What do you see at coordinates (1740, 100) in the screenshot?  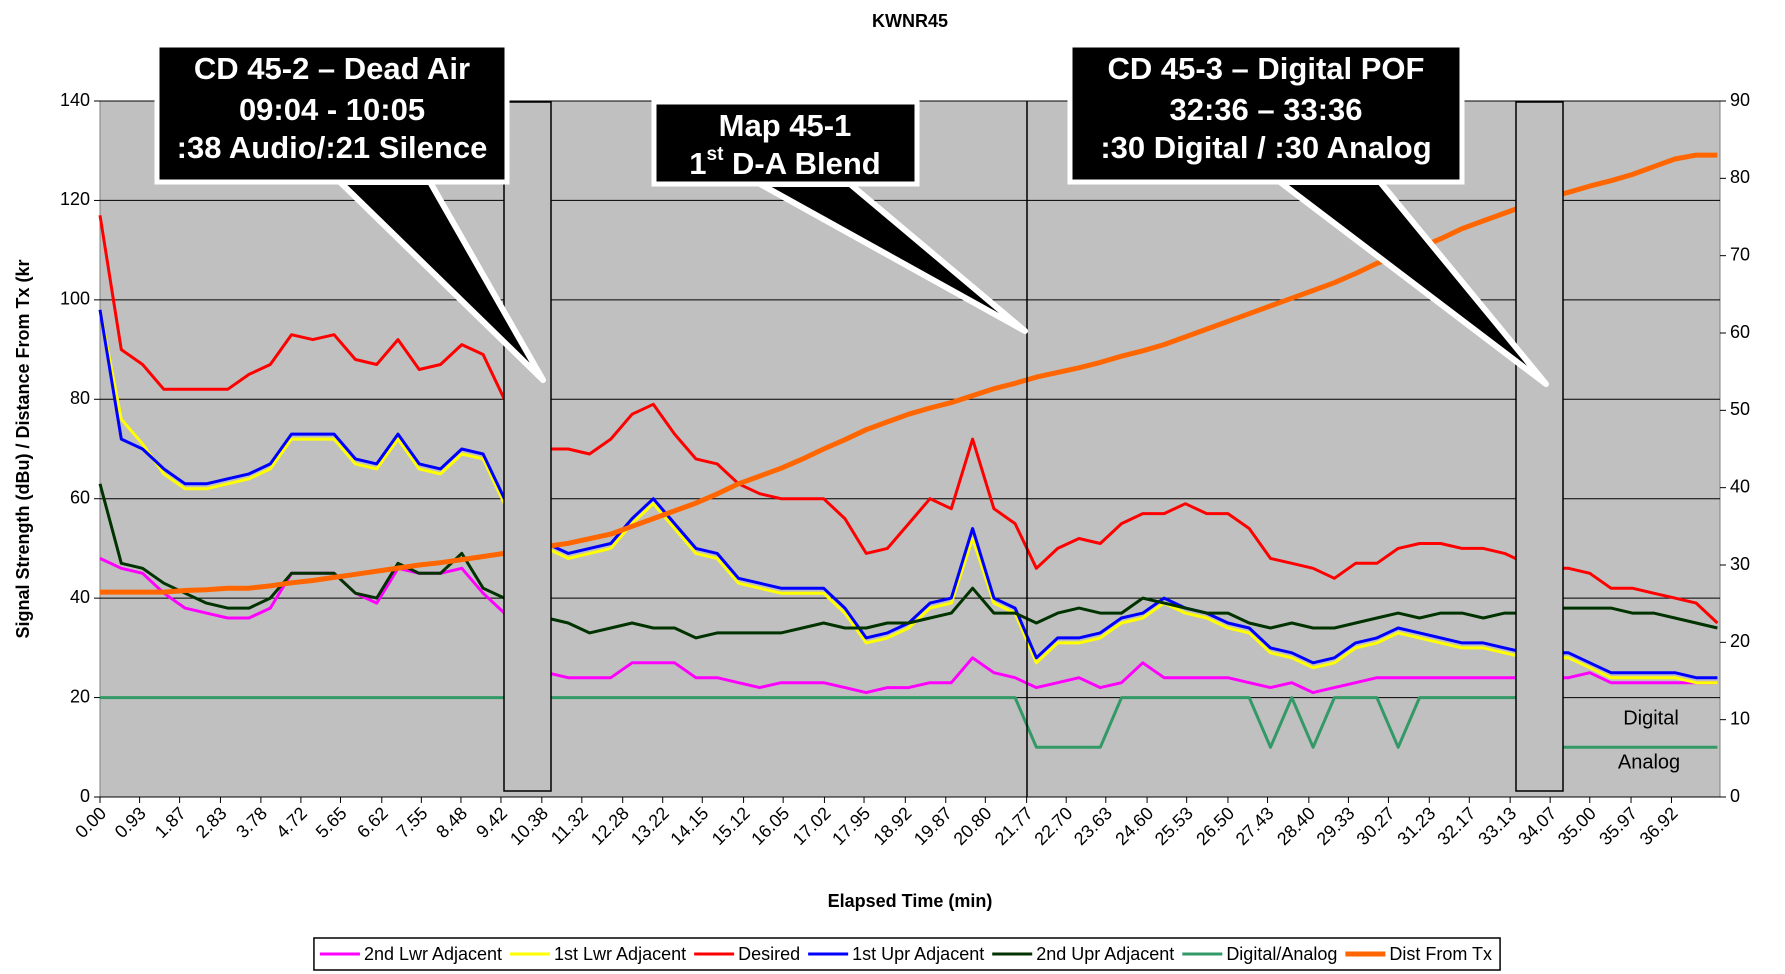 I see `y2-tick-label: 90` at bounding box center [1740, 100].